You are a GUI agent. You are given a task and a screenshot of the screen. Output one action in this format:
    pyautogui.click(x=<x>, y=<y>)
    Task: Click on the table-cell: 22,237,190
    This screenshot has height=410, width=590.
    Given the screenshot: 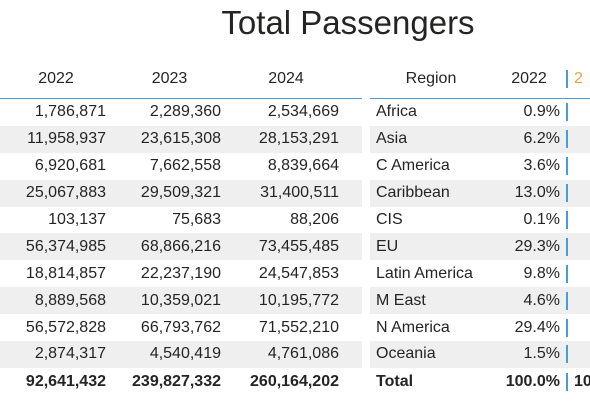 What is the action you would take?
    pyautogui.click(x=180, y=273)
    